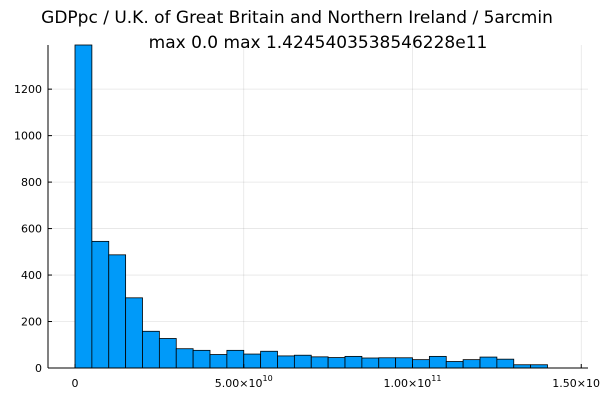 This screenshot has height=400, width=600. Describe the element at coordinates (576, 382) in the screenshot. I see `x-tick-label: 1.50×10¹¹` at that location.